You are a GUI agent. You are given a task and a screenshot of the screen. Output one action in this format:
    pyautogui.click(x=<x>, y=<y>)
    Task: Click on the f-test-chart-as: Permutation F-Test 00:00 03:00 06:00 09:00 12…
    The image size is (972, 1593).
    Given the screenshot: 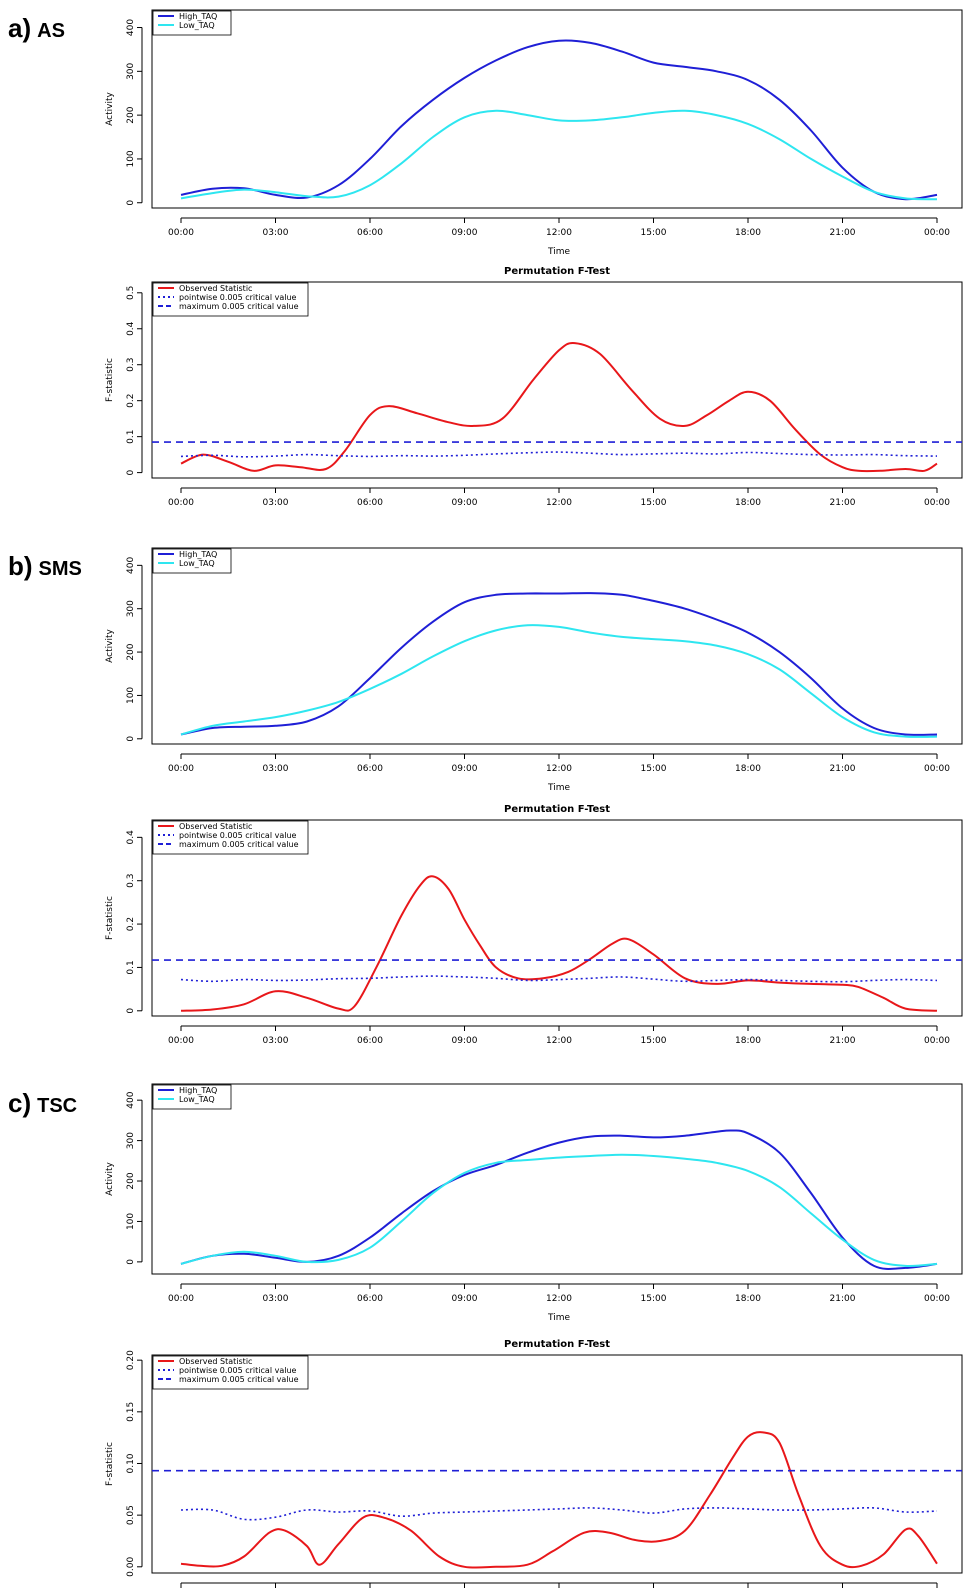 What is the action you would take?
    pyautogui.click(x=534, y=387)
    